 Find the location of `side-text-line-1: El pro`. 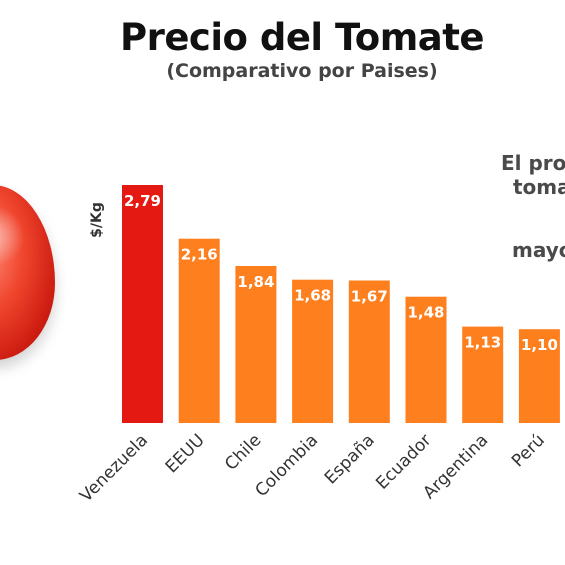

side-text-line-1: El pro is located at coordinates (533, 163).